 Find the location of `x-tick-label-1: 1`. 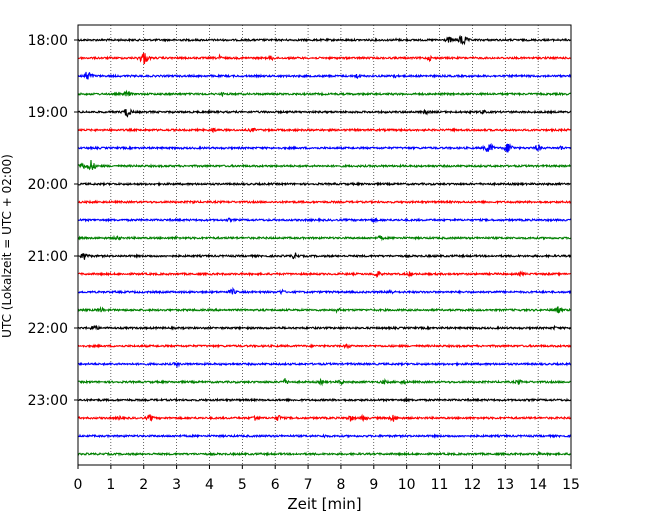

x-tick-label-1: 1 is located at coordinates (110, 485).